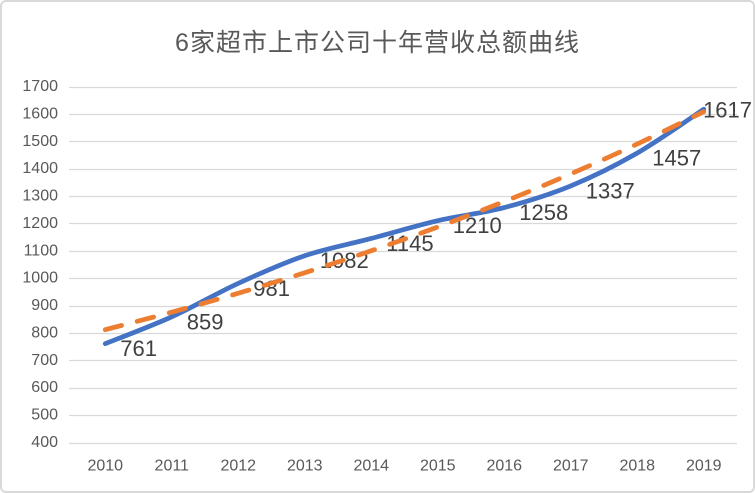 This screenshot has width=755, height=493. What do you see at coordinates (40, 168) in the screenshot?
I see `y-tick-label: 1400` at bounding box center [40, 168].